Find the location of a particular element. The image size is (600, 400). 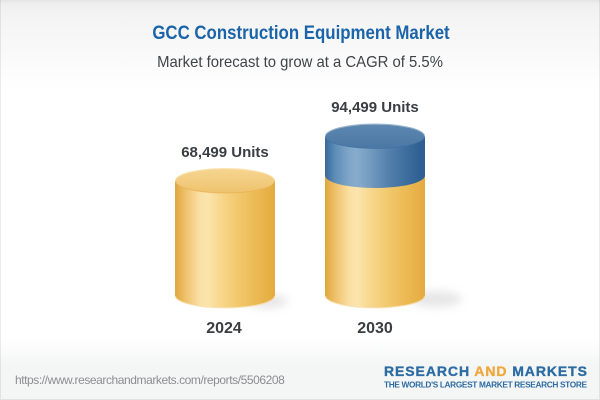

svg-text: RESEARCH AND MARKETS is located at coordinates (485, 371).